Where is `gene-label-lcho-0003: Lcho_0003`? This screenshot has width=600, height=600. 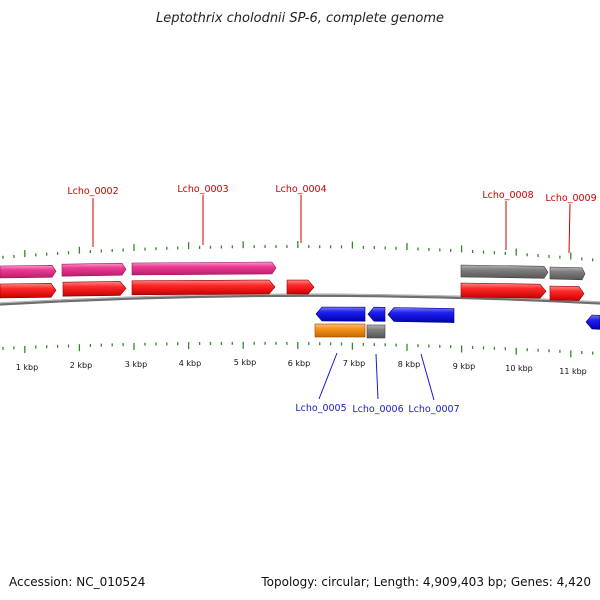
gene-label-lcho-0003: Lcho_0003 is located at coordinates (202, 189).